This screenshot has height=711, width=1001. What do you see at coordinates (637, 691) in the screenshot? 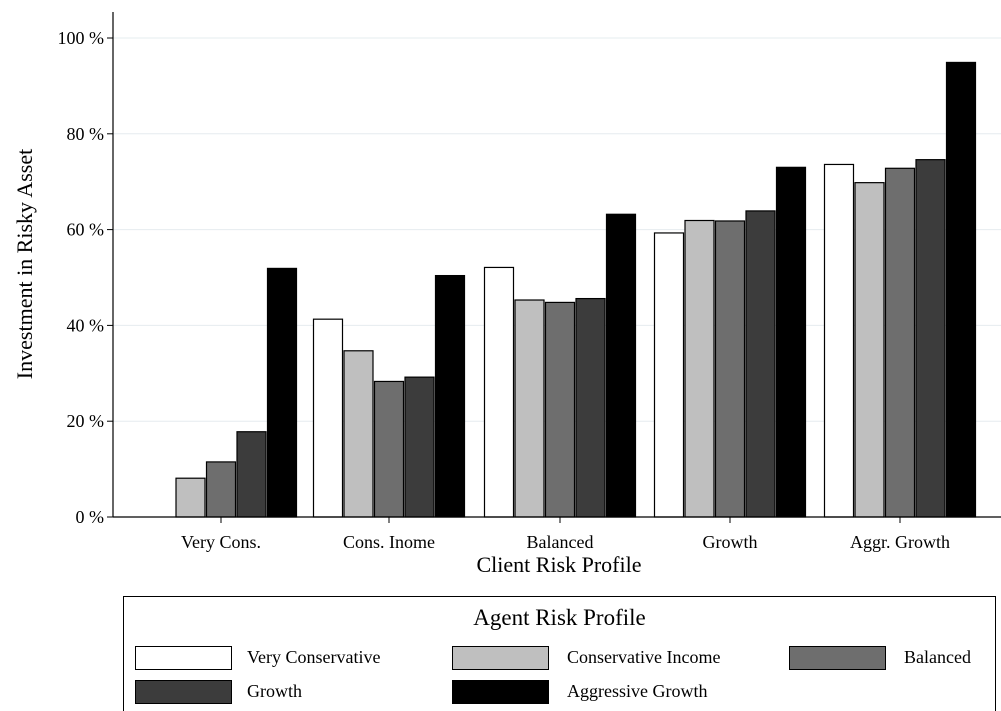
I see `legend-label: Aggressive Growth` at bounding box center [637, 691].